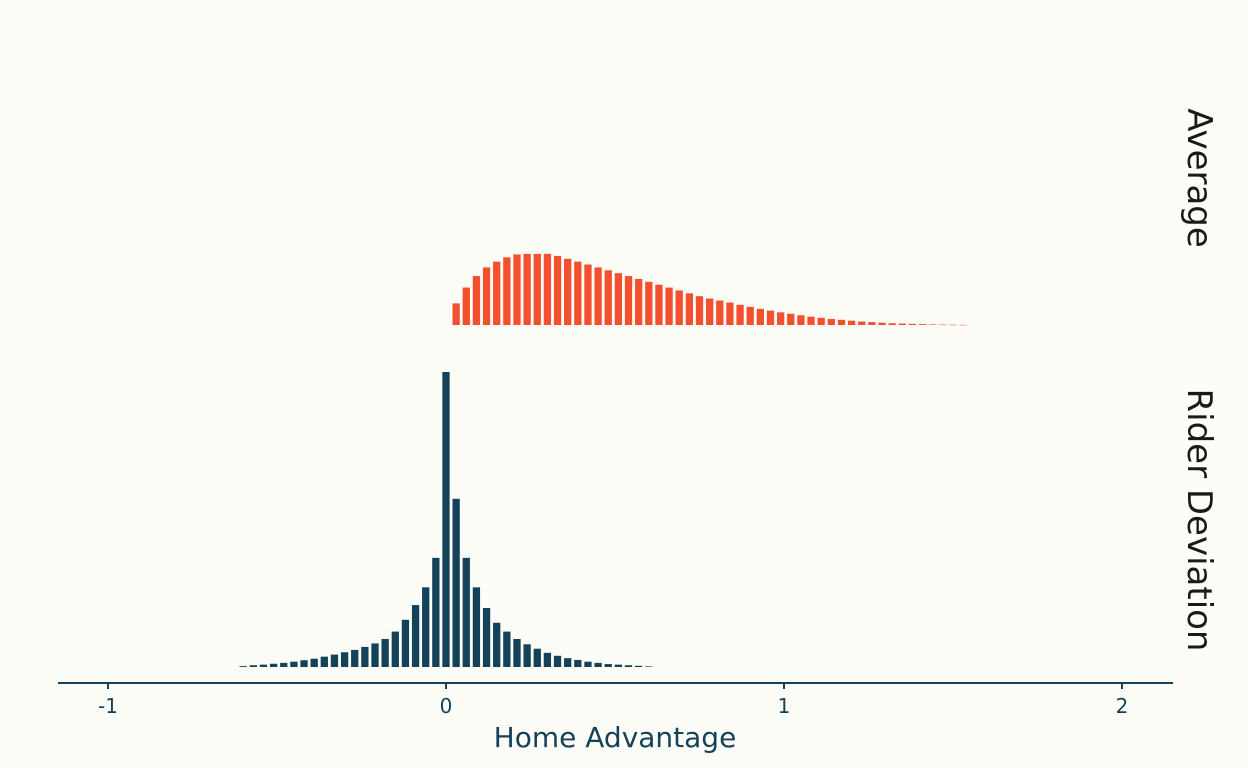 This screenshot has width=1248, height=768. I want to click on x-axis-title: Home Advantage, so click(615, 737).